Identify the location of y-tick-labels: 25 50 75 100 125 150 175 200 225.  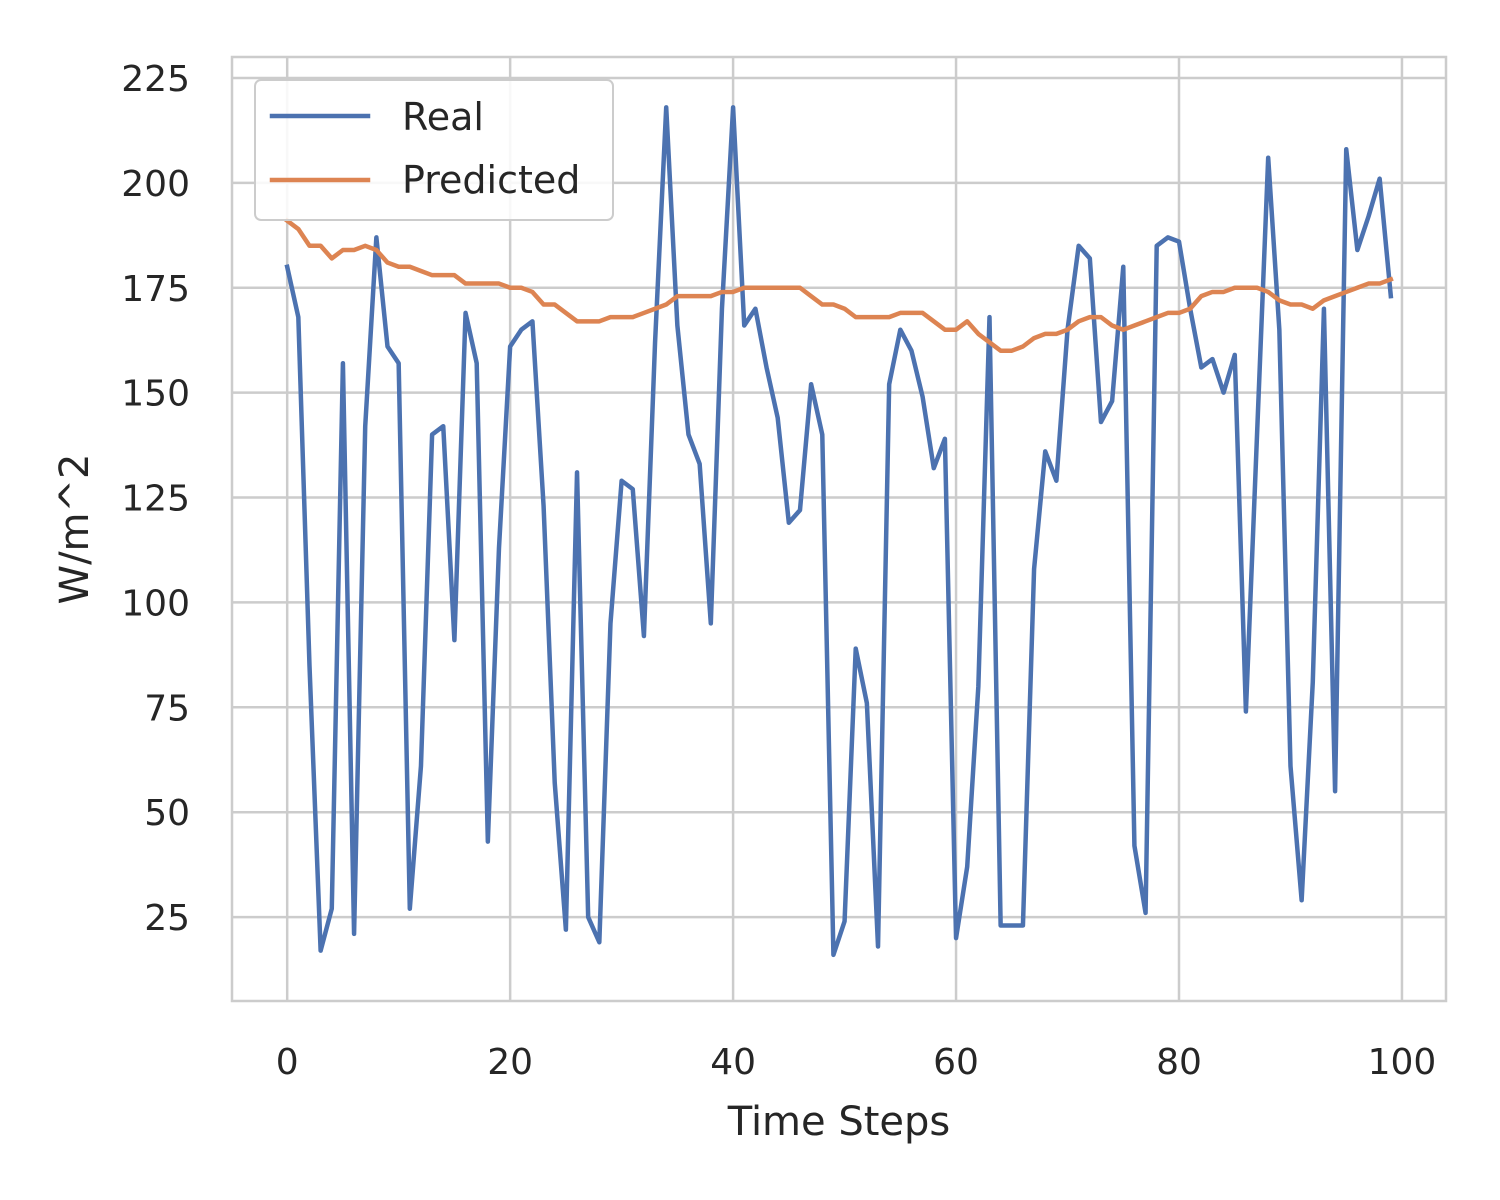
(155, 499).